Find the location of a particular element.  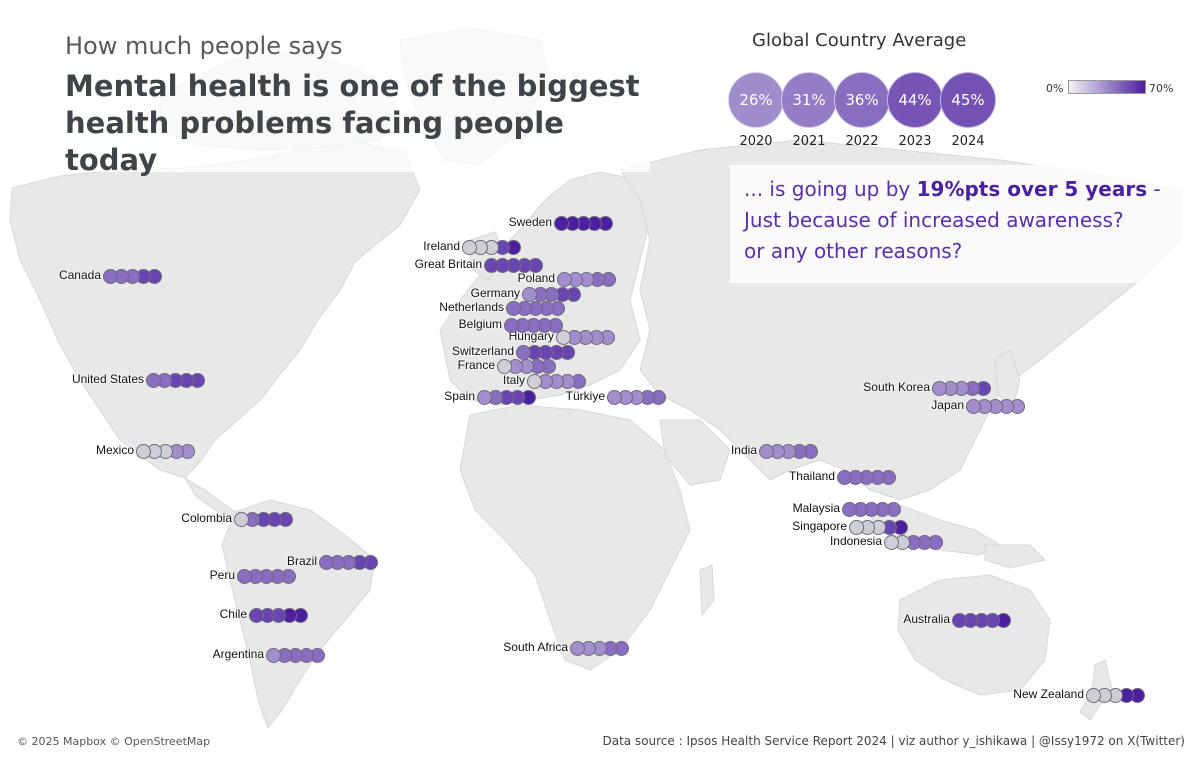

country-dot-mexico-2020 is located at coordinates (143, 451).